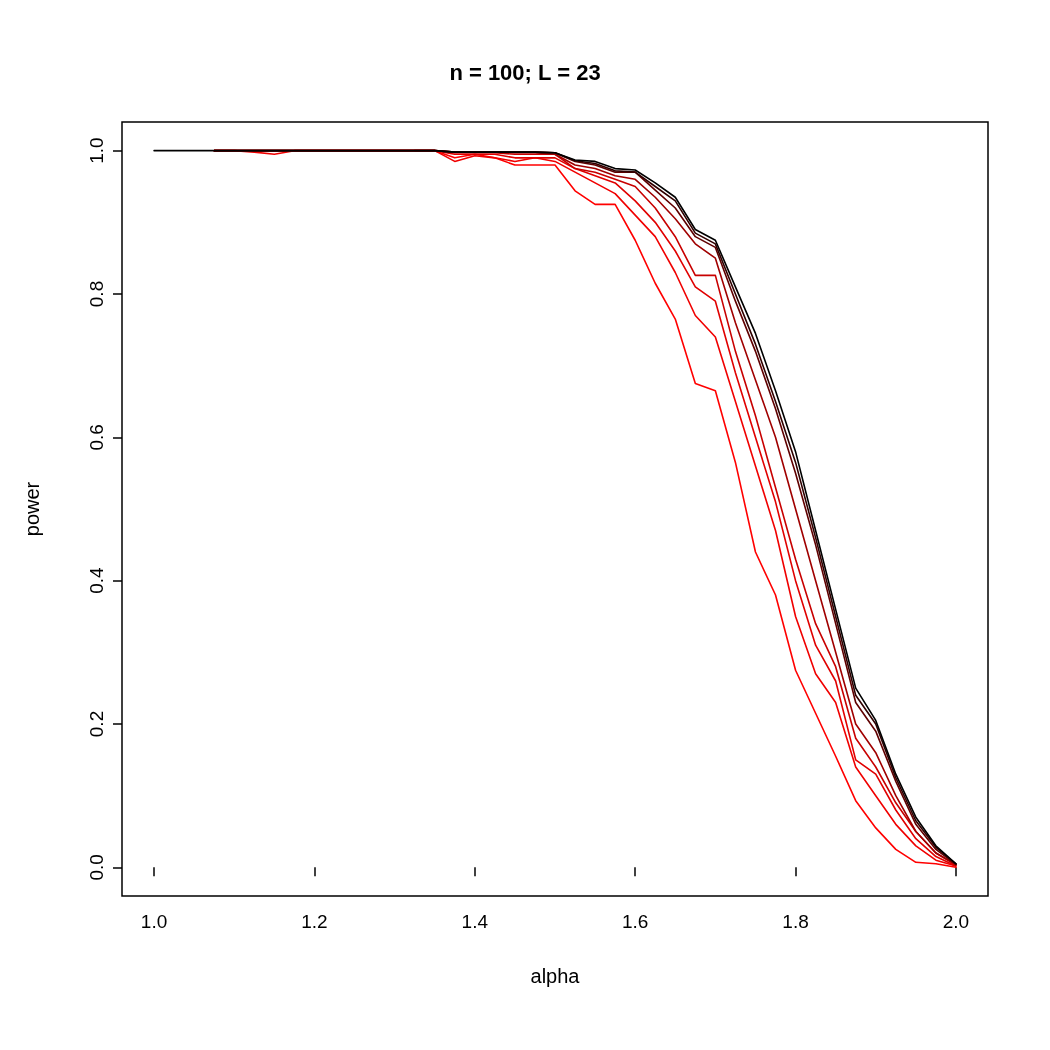 This screenshot has width=1050, height=1050. What do you see at coordinates (96, 150) in the screenshot?
I see `y-tick-label: 1.0` at bounding box center [96, 150].